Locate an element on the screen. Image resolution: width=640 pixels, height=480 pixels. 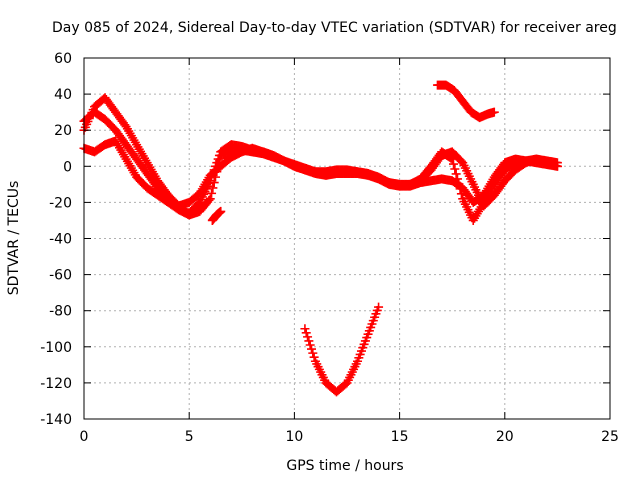
y-tick-label: 20 is located at coordinates (63, 131).